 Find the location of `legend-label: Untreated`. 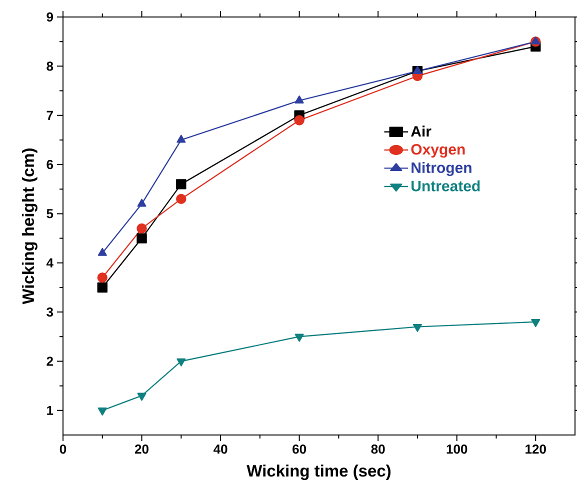

legend-label: Untreated is located at coordinates (446, 186).